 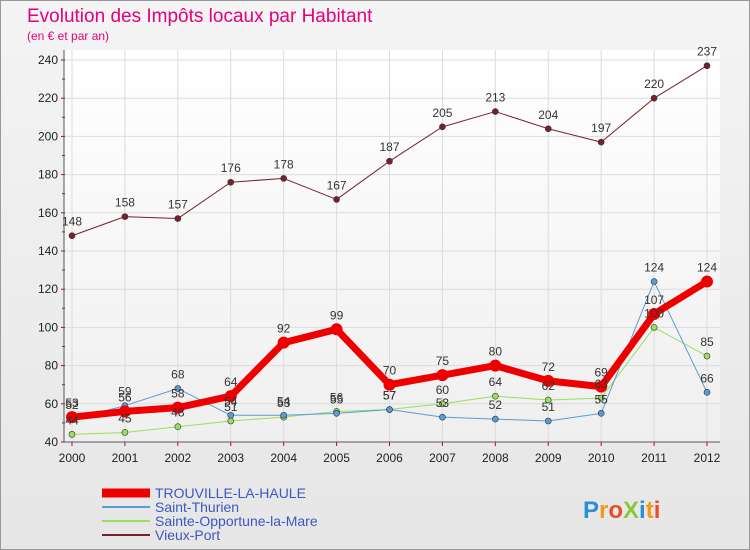 What do you see at coordinates (548, 115) in the screenshot?
I see `data-label: 204` at bounding box center [548, 115].